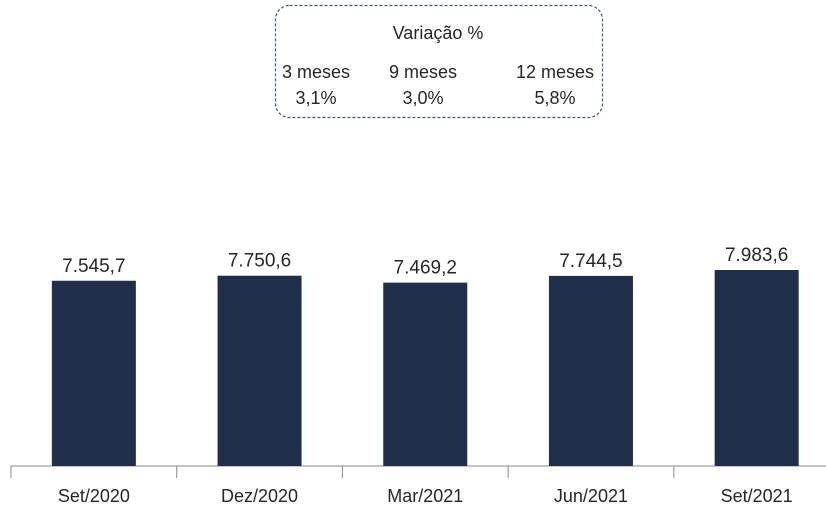  What do you see at coordinates (259, 261) in the screenshot?
I see `data-label: 7.750,6` at bounding box center [259, 261].